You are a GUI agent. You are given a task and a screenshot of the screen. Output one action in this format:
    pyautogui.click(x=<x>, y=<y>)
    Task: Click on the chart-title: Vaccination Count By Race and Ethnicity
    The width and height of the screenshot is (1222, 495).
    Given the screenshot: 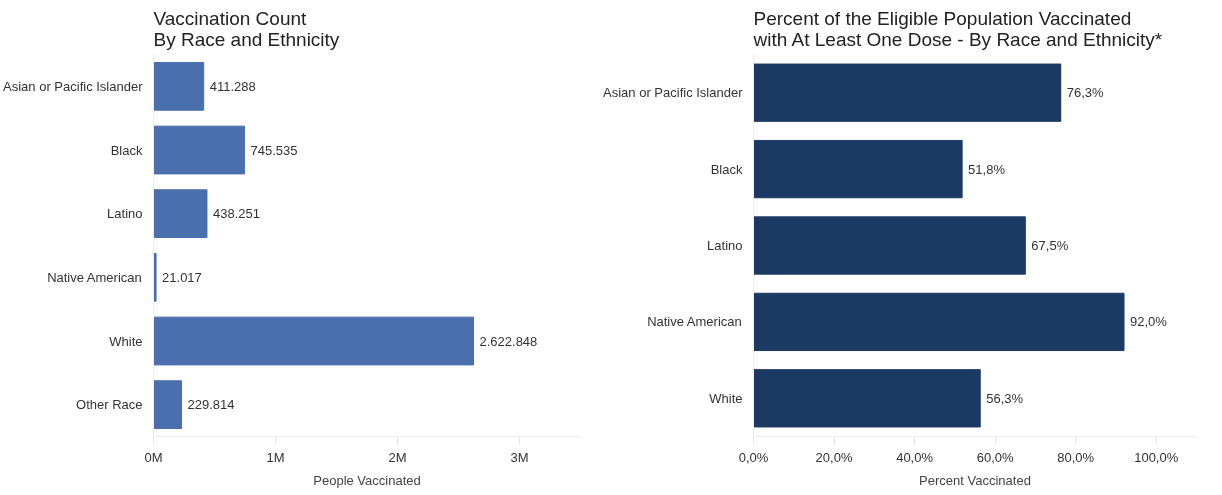 What is the action you would take?
    pyautogui.click(x=246, y=28)
    